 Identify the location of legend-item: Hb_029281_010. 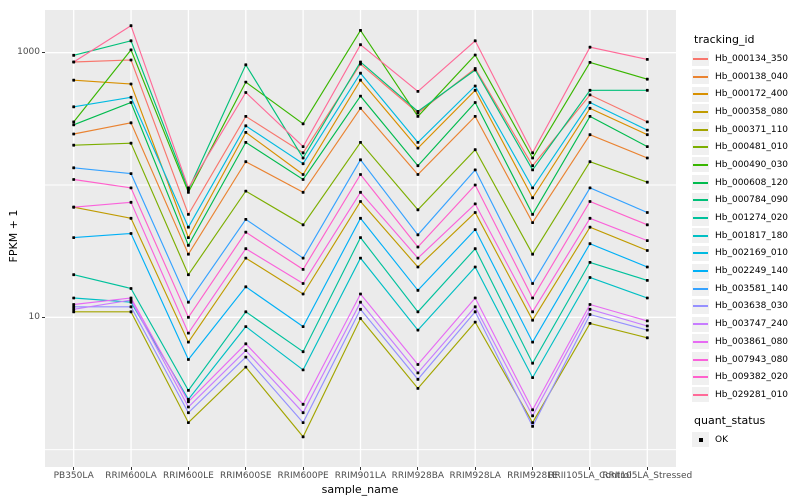
(740, 395).